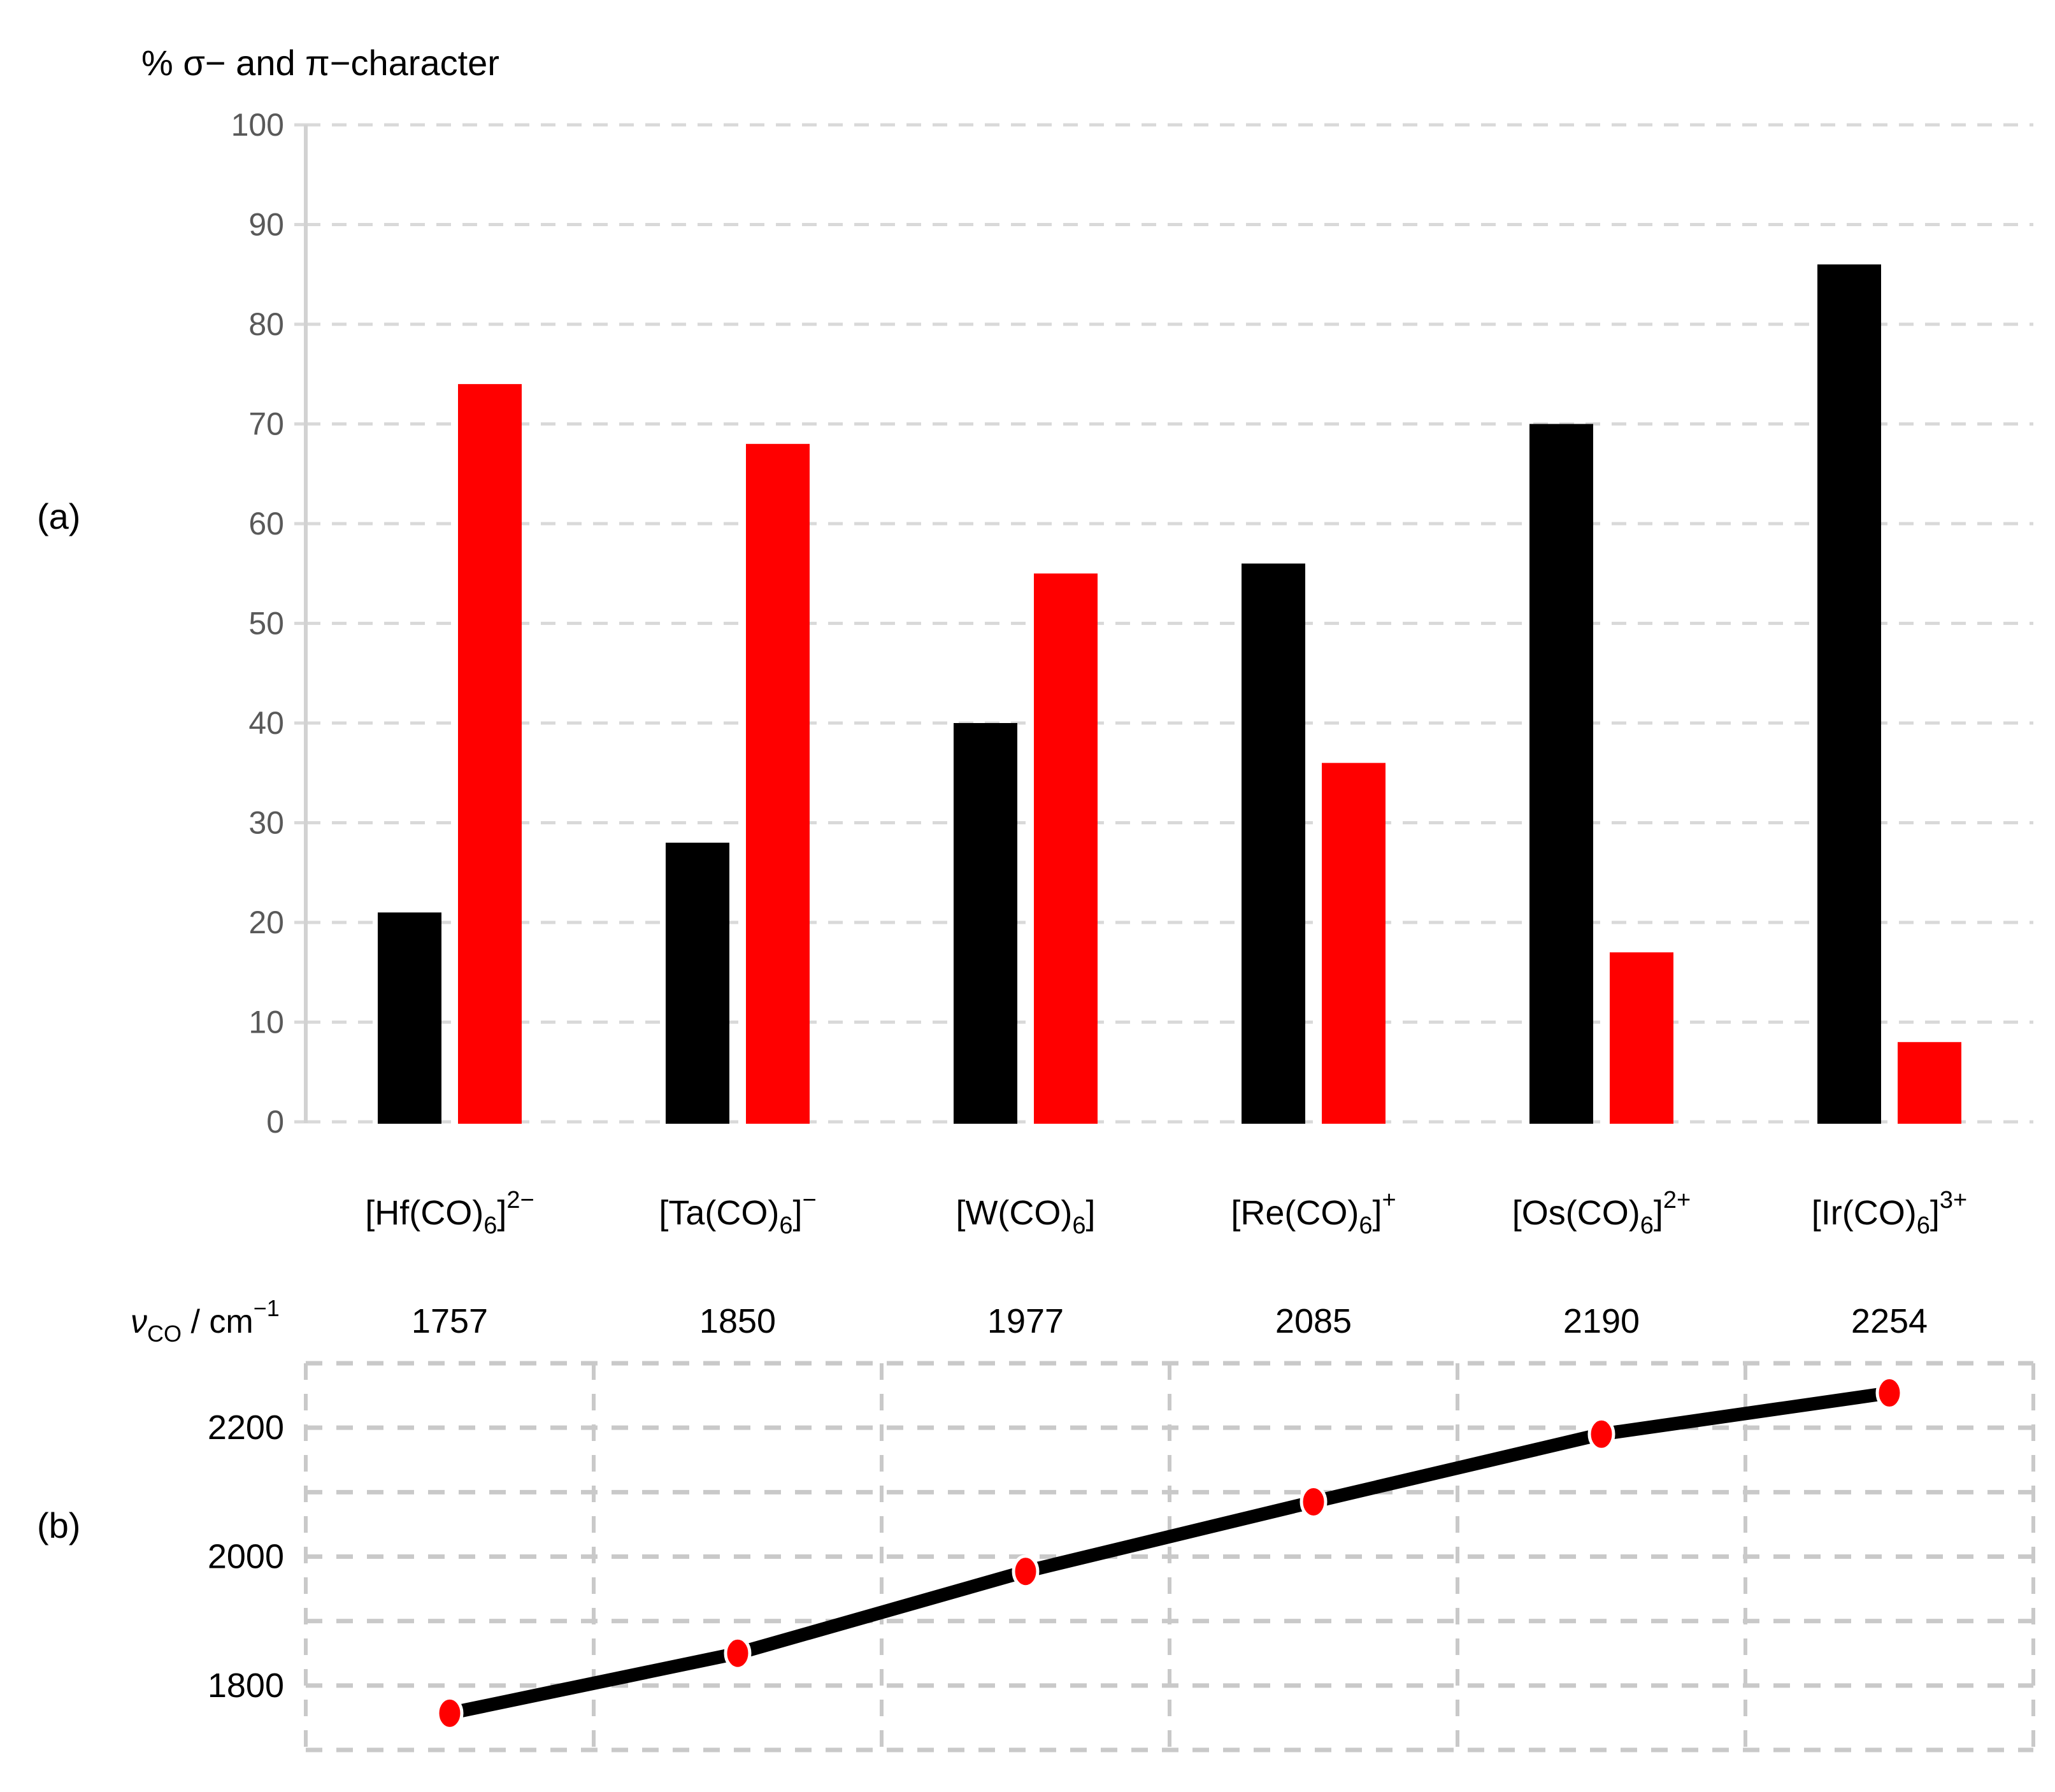 This screenshot has height=1792, width=2055. Describe the element at coordinates (450, 1321) in the screenshot. I see `nuco-value-0: 1757` at that location.